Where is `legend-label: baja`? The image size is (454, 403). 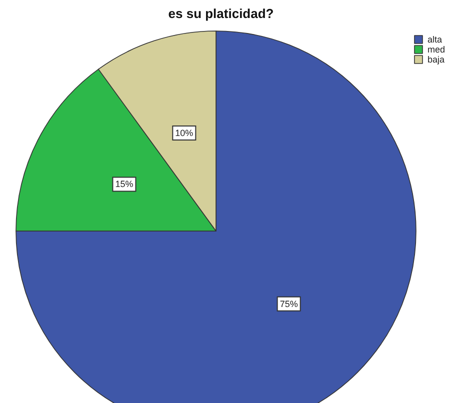
legend-label: baja is located at coordinates (436, 59).